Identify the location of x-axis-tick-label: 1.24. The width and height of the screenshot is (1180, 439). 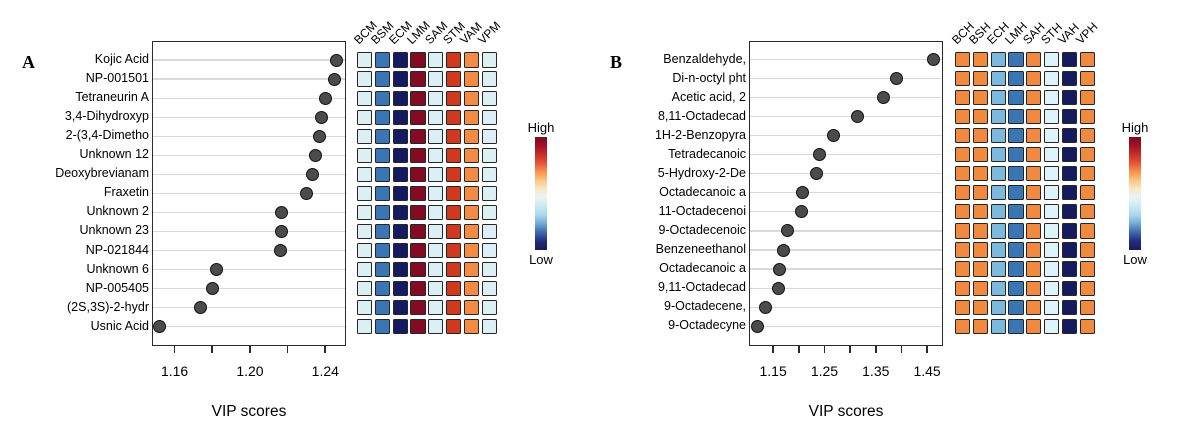
(325, 371).